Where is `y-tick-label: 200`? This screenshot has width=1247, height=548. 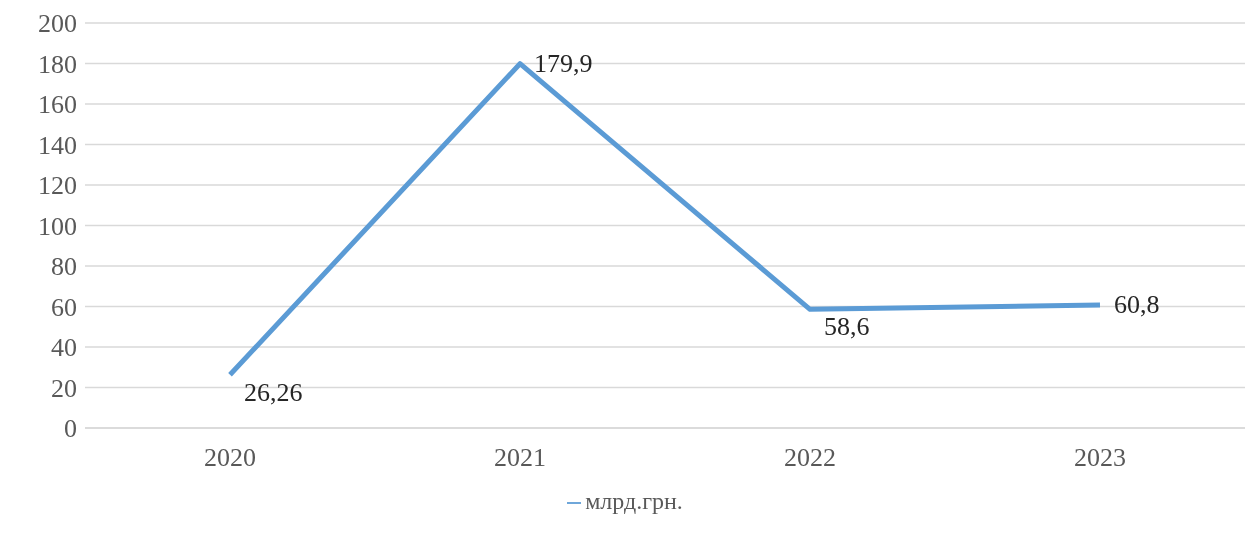
y-tick-label: 200 is located at coordinates (57, 24).